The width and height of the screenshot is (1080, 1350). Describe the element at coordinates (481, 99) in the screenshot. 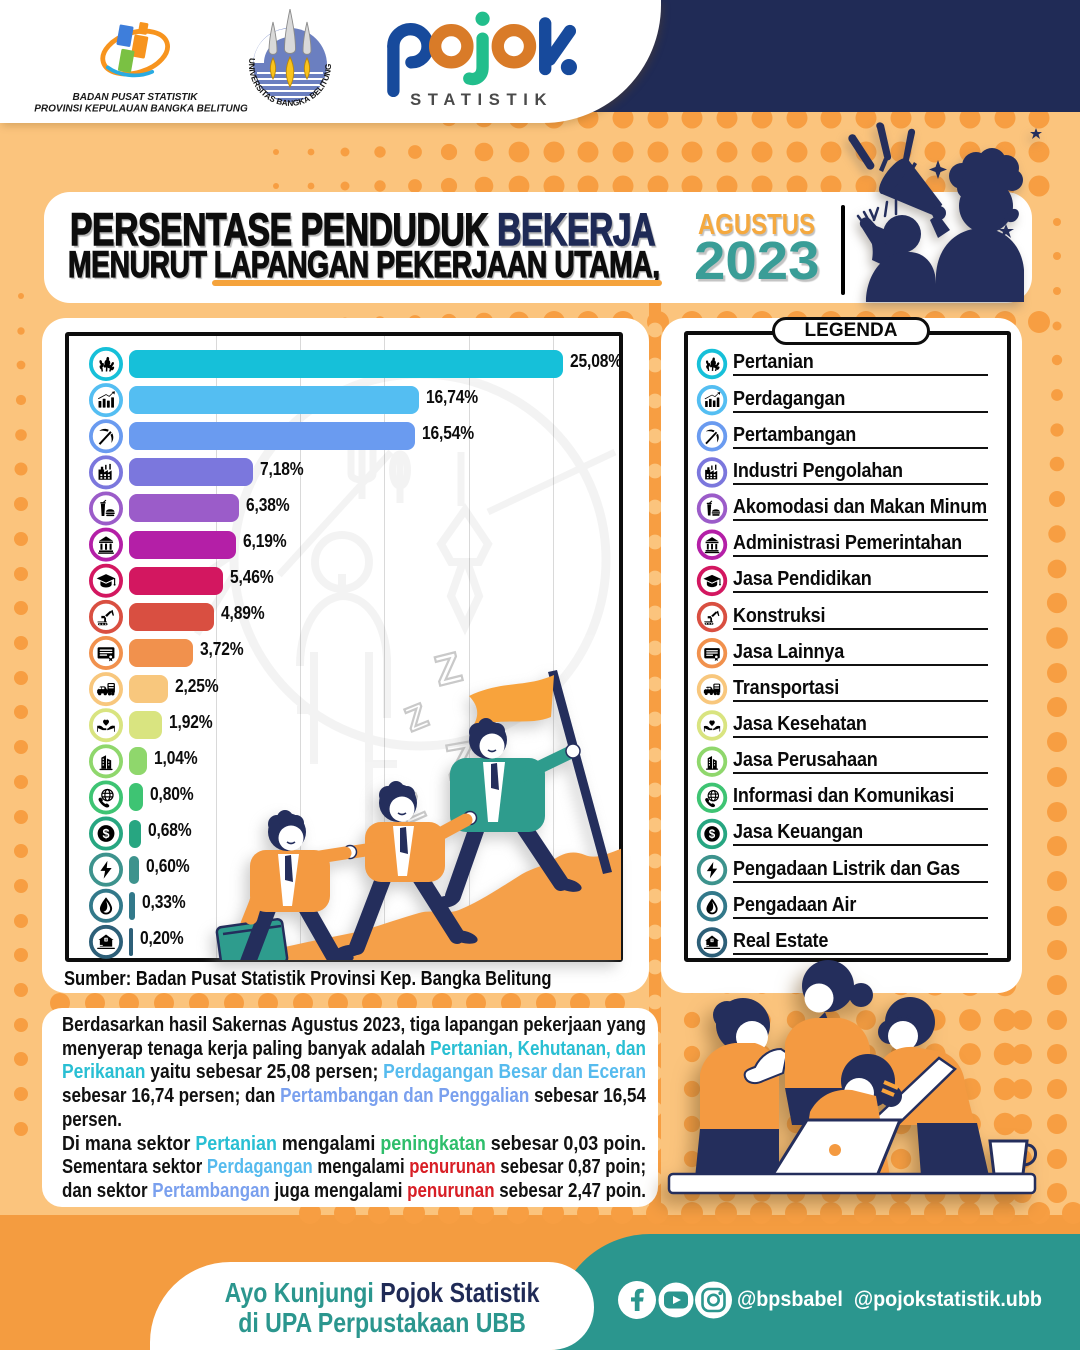

I see `svg-text: STATISTIK` at that location.